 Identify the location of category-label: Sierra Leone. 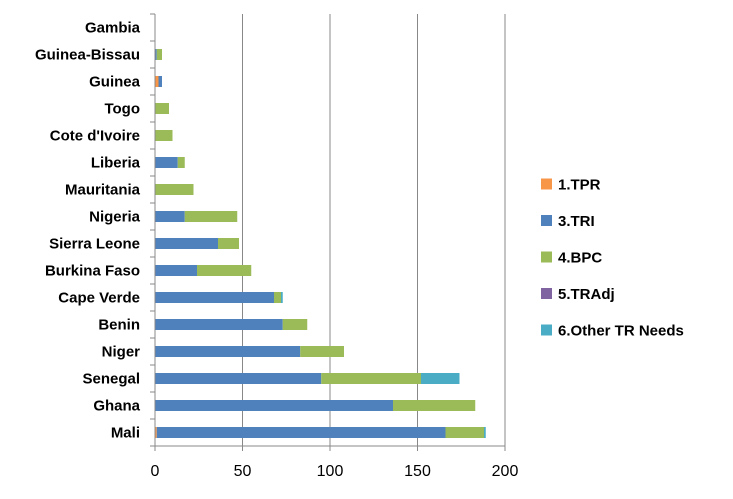
(94, 244).